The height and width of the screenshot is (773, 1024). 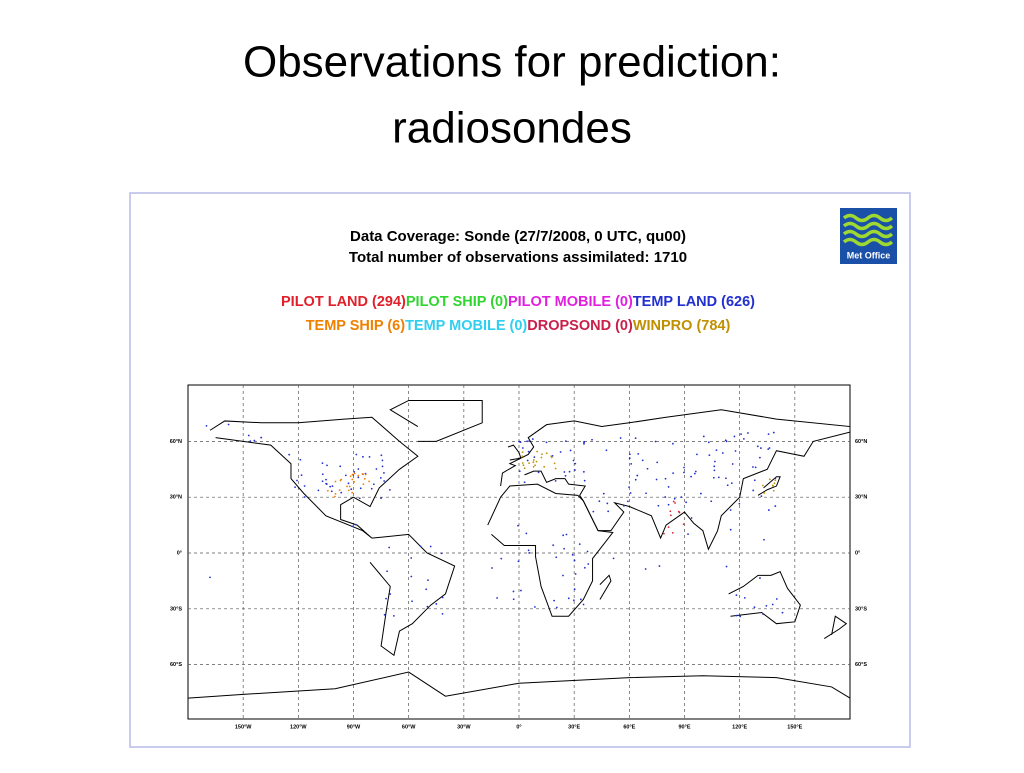 I want to click on lon-label: 30°W, so click(x=464, y=727).